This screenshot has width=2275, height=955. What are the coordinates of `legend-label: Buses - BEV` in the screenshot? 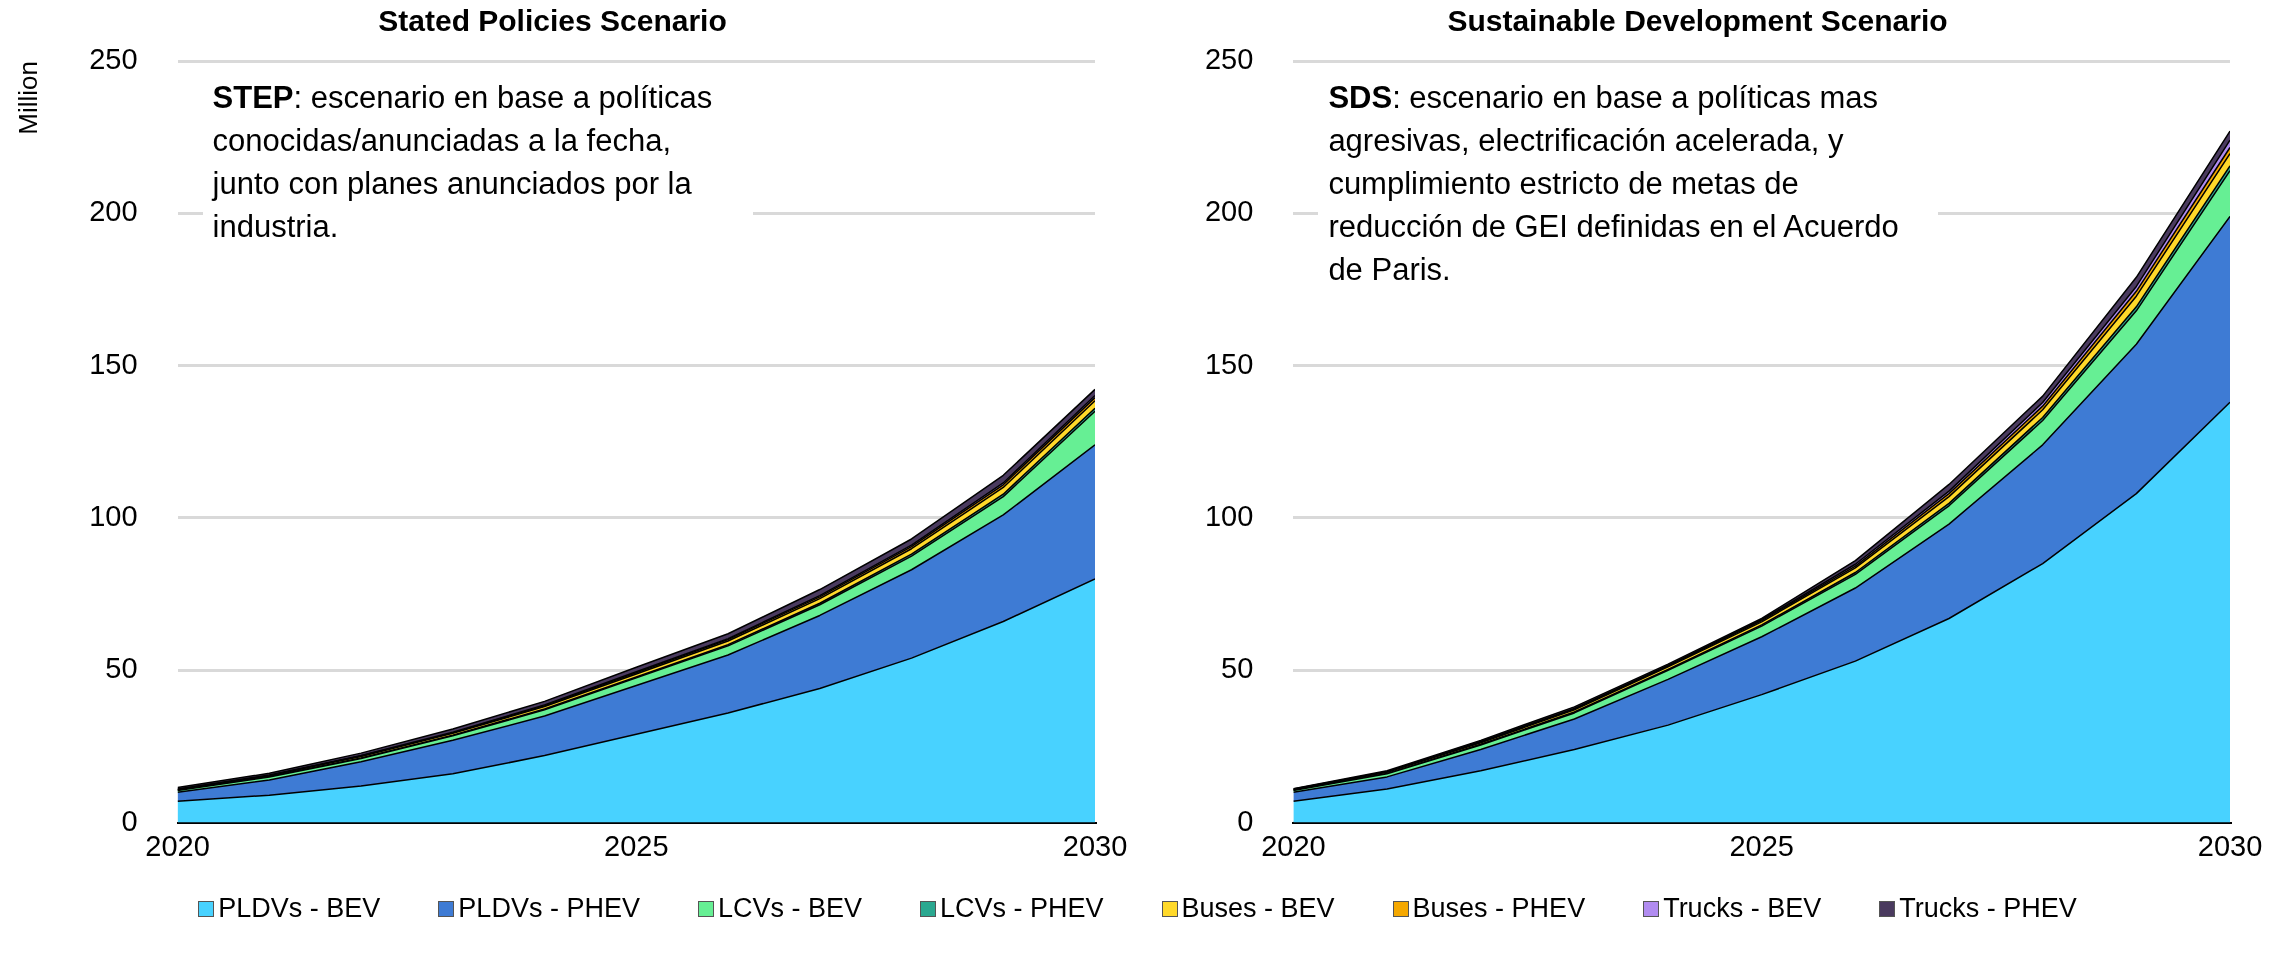 It's located at (1258, 908).